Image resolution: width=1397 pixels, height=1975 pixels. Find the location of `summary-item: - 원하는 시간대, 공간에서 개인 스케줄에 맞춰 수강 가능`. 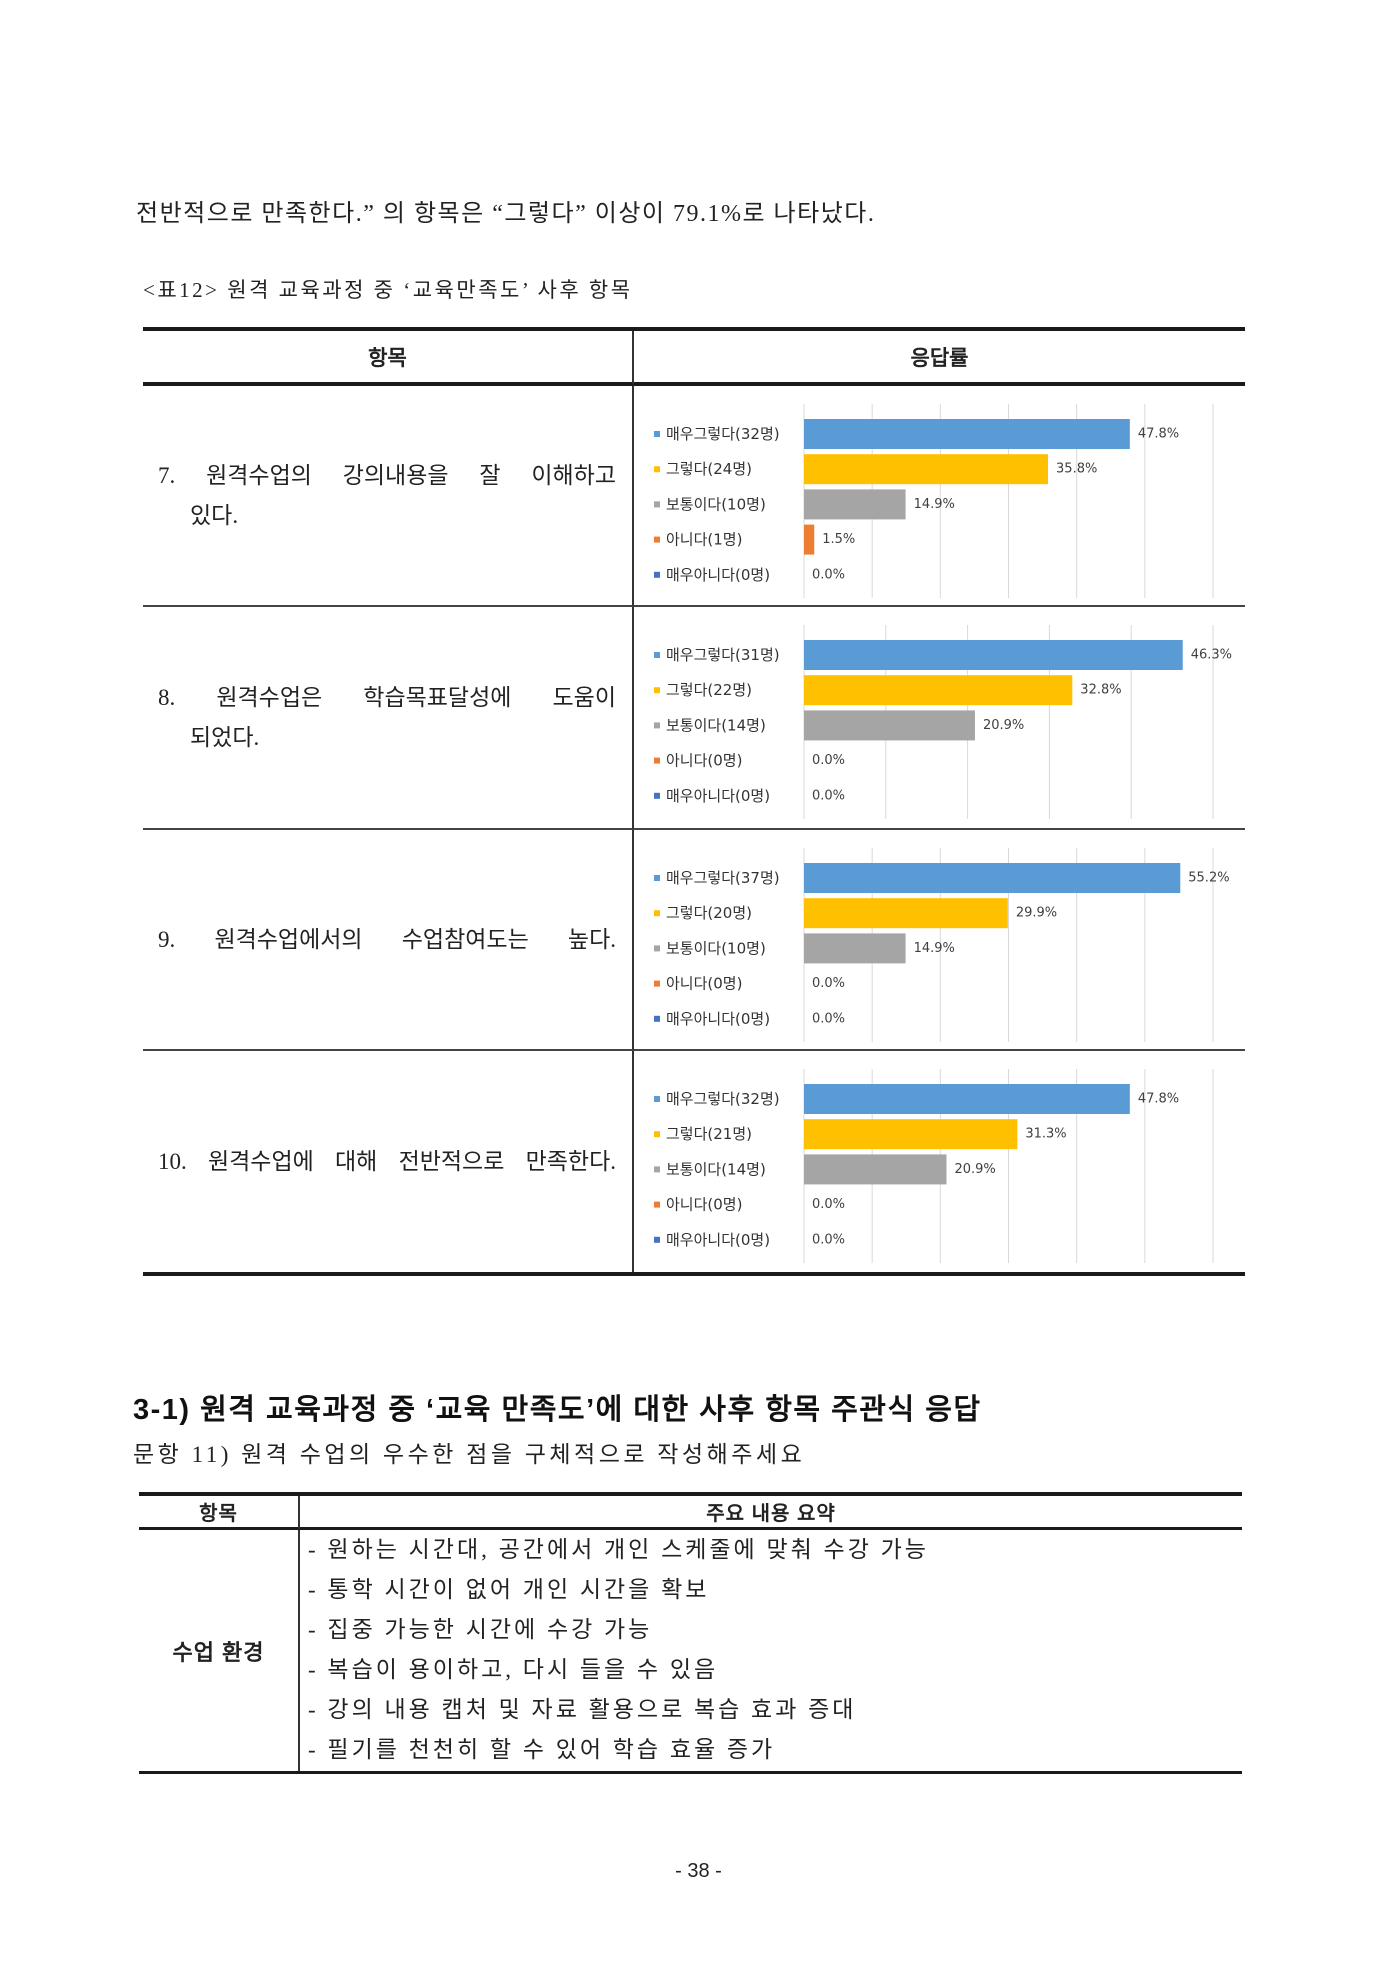

summary-item: - 원하는 시간대, 공간에서 개인 스케줄에 맞춰 수강 가능 is located at coordinates (618, 1549).